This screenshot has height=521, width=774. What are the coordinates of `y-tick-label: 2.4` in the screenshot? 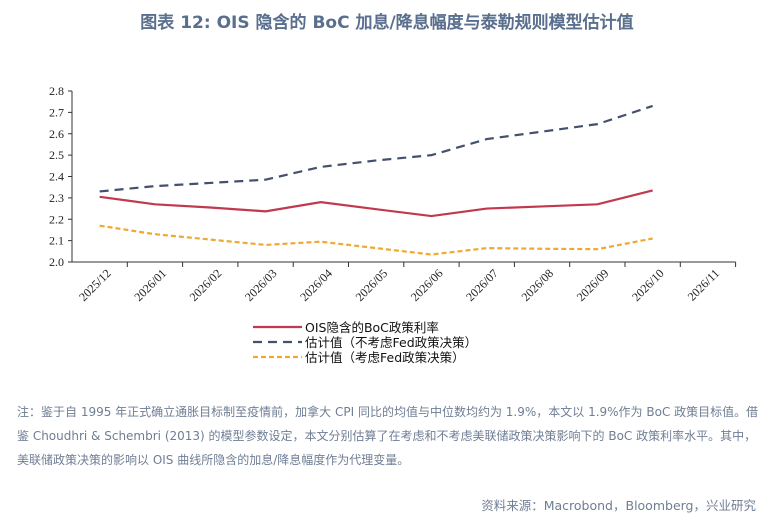 It's located at (56, 177).